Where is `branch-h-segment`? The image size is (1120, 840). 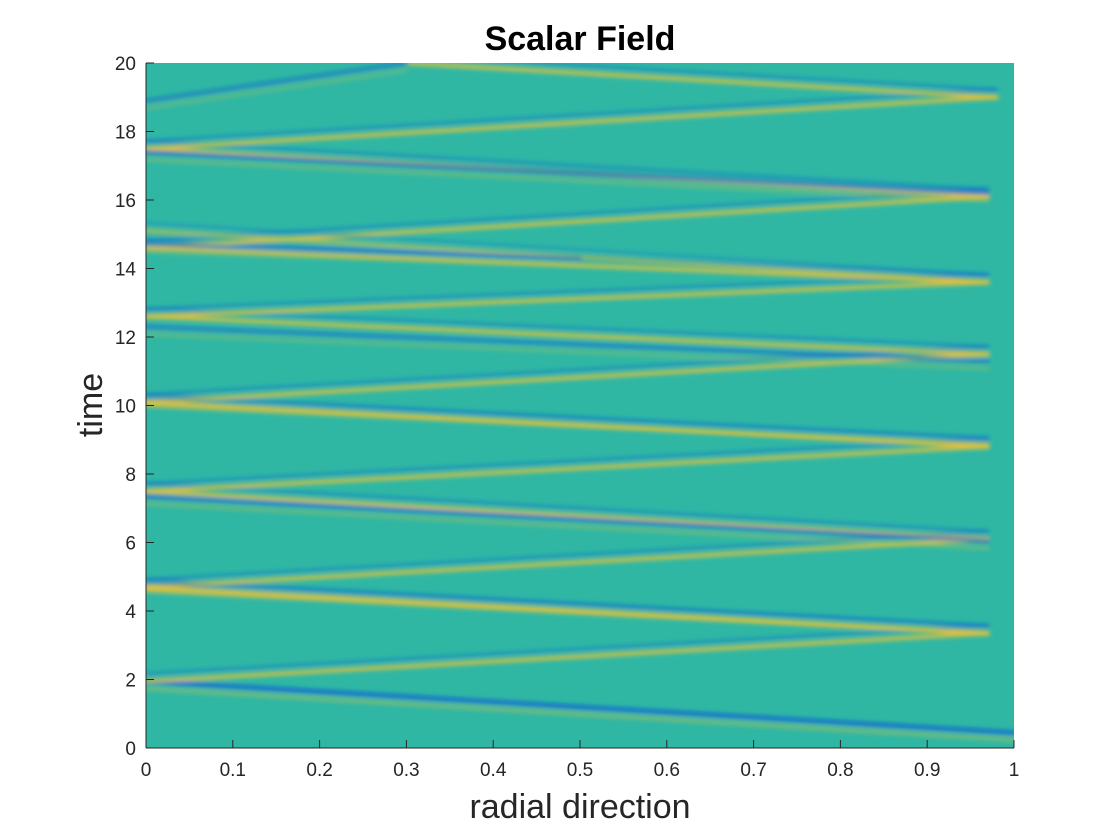
branch-h-segment is located at coordinates (568, 173).